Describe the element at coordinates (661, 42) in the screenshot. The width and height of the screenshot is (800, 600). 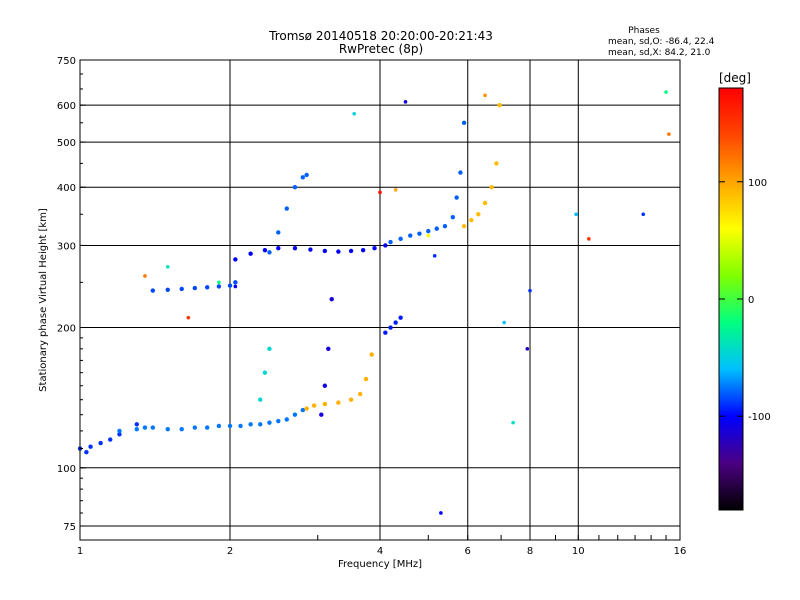
I see `stats-line-o: mean, sd,O: -86.4, 22.4` at that location.